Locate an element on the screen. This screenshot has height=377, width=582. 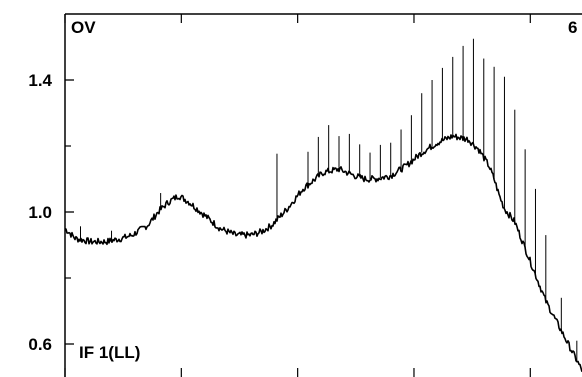
y-tick-label: 1.0 is located at coordinates (40, 212).